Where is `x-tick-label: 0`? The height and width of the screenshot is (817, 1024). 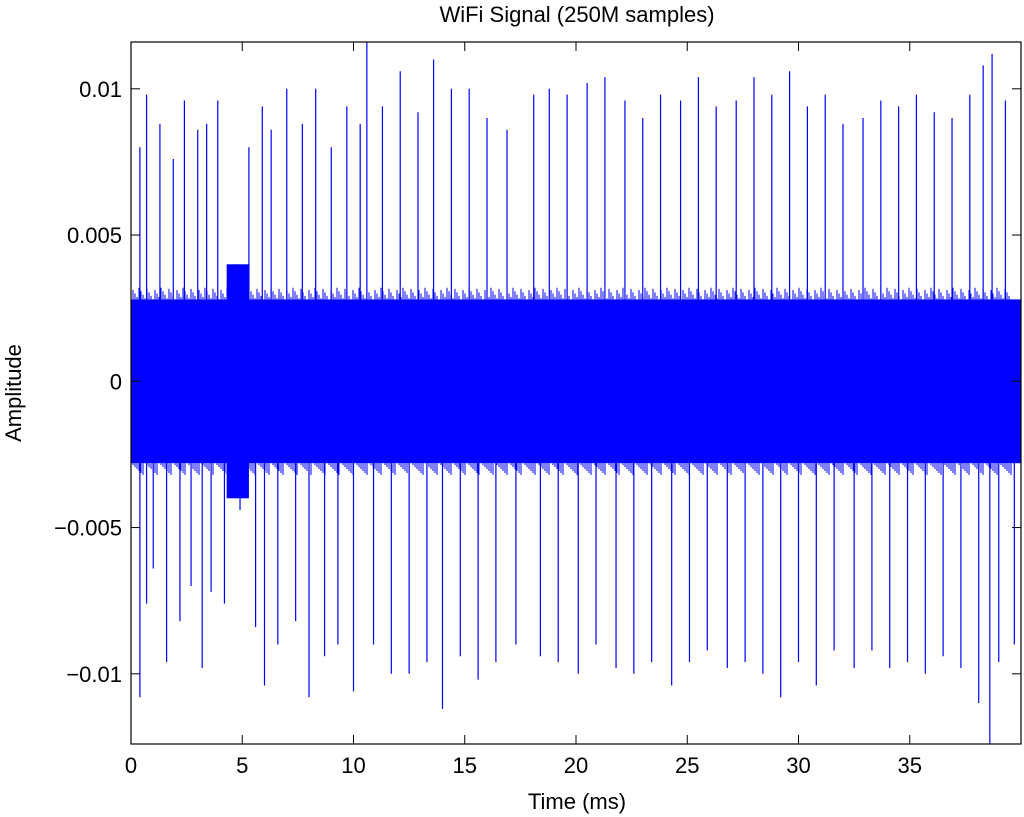
x-tick-label: 0 is located at coordinates (131, 765).